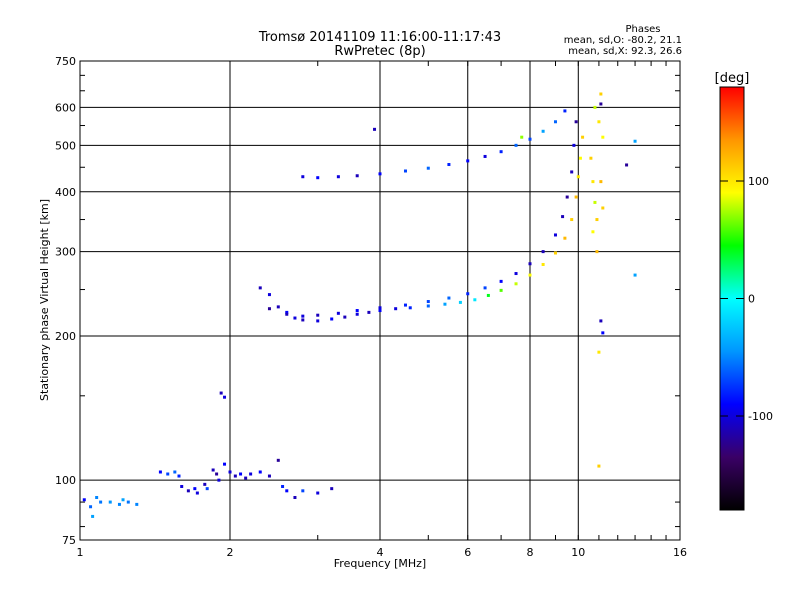  Describe the element at coordinates (751, 299) in the screenshot. I see `colorbar-tick-label: 0` at that location.